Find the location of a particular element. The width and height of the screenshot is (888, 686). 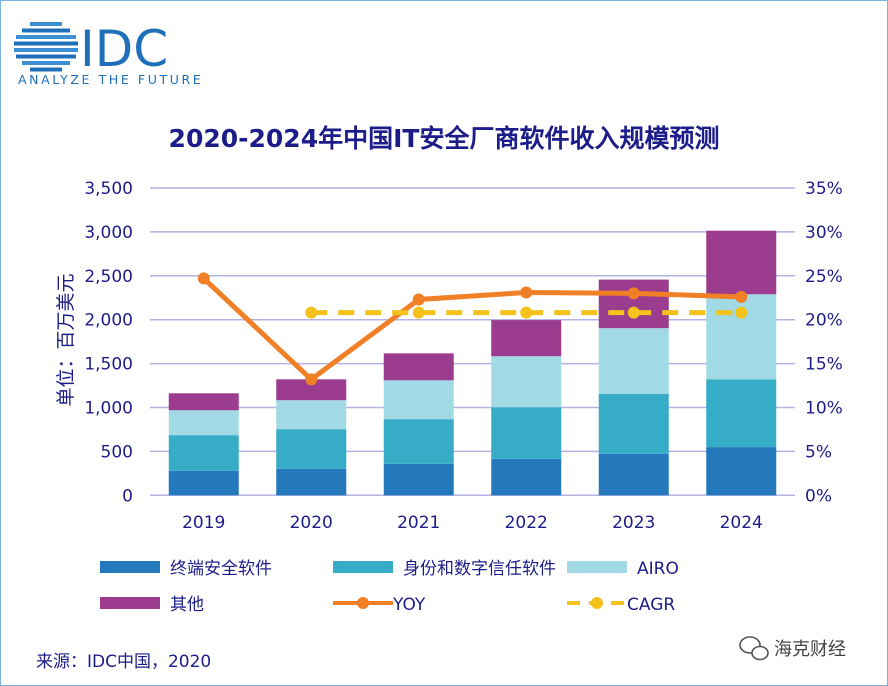

x-tick-label: 2020 is located at coordinates (311, 523).